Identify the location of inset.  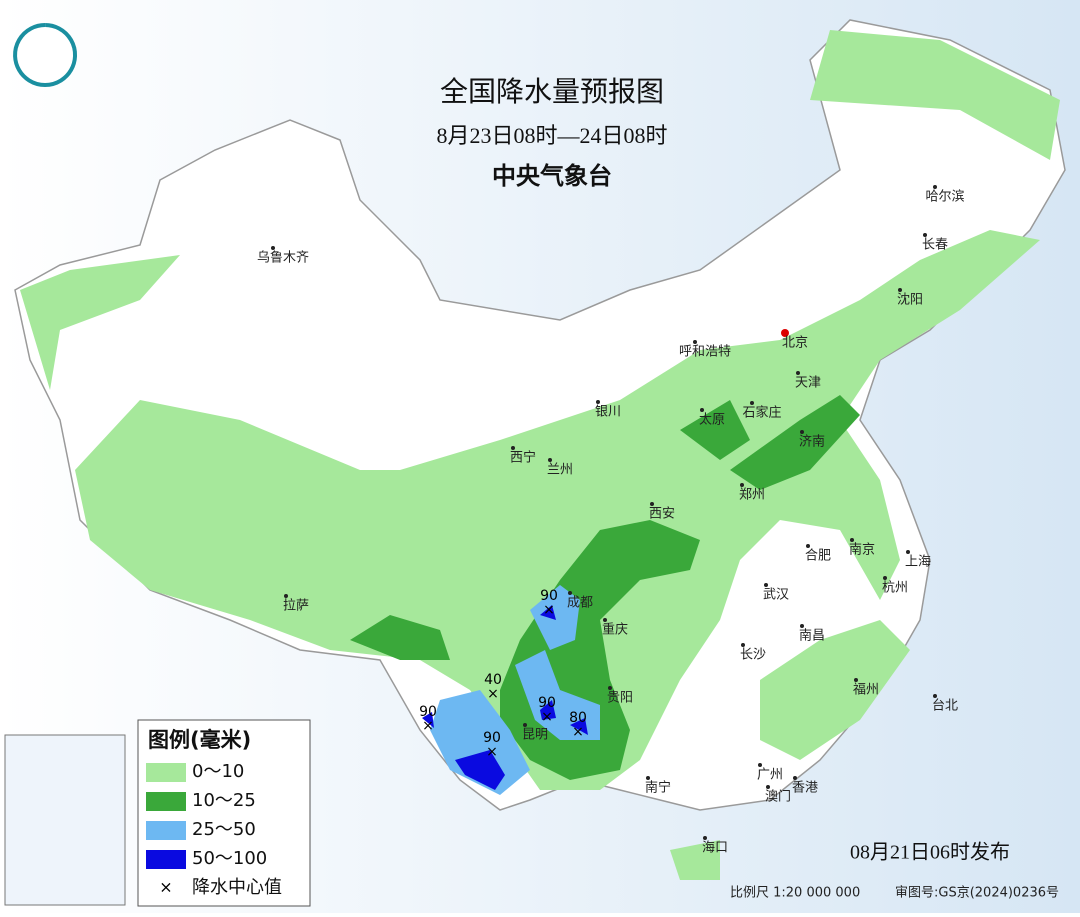
(65, 820).